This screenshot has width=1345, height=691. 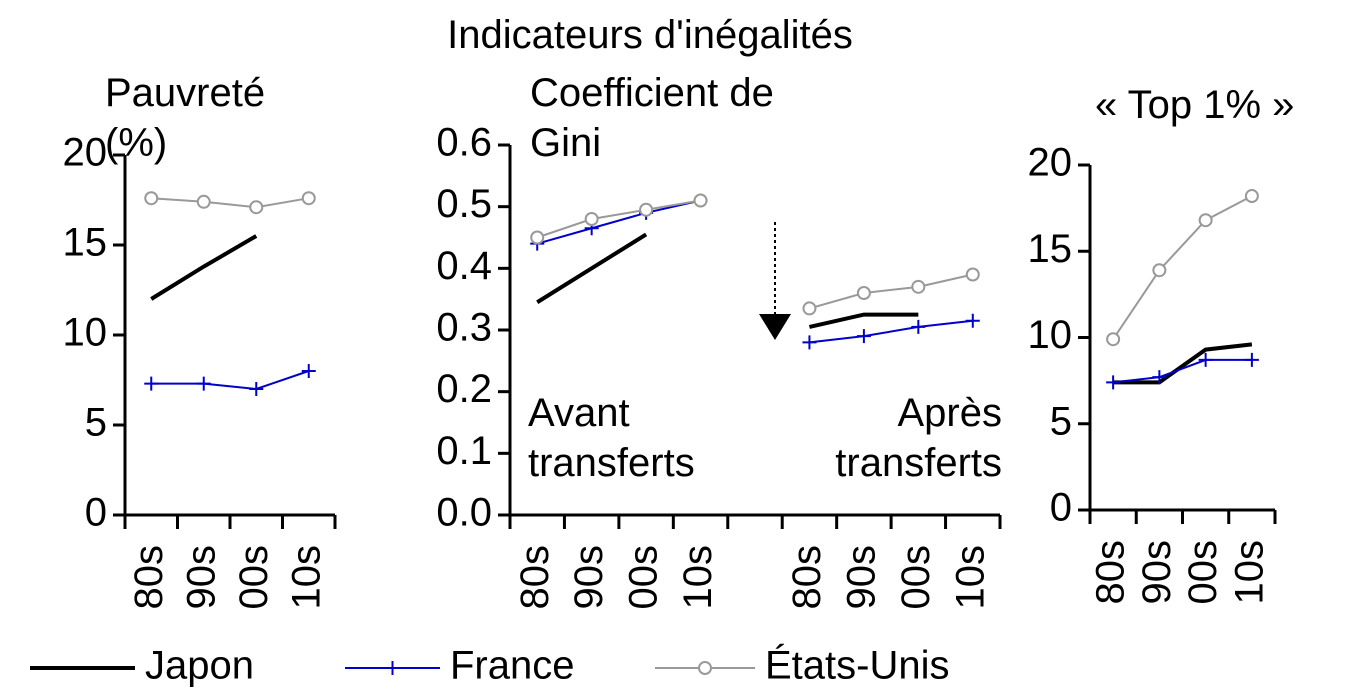 I want to click on legend-label: Japon, so click(x=199, y=666).